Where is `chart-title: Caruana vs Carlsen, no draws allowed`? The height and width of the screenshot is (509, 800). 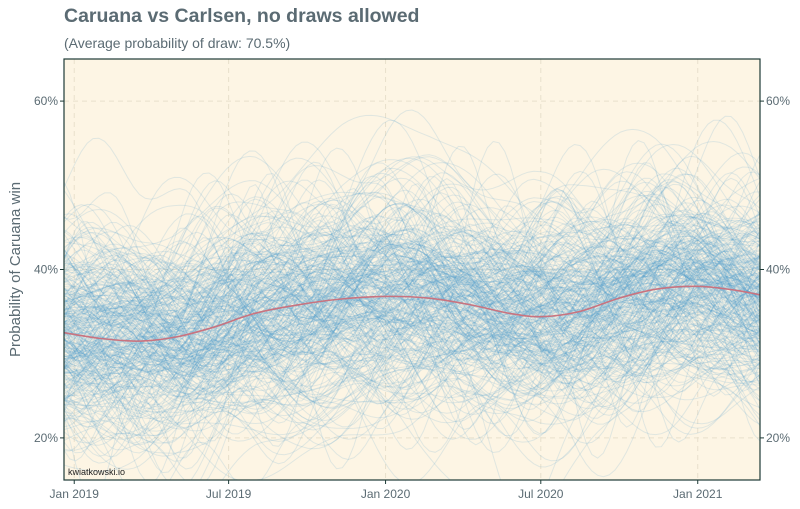 chart-title: Caruana vs Carlsen, no draws allowed is located at coordinates (242, 16).